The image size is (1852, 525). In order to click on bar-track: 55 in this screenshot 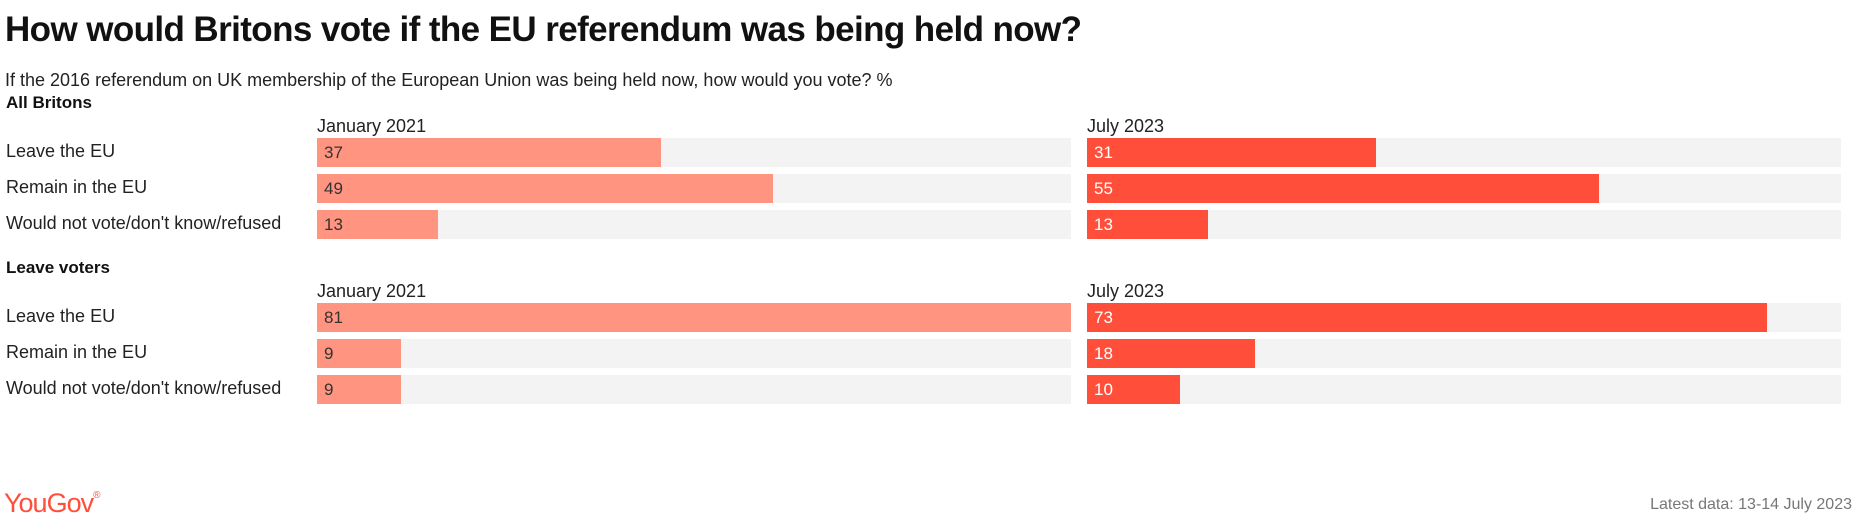, I will do `click(1464, 188)`.